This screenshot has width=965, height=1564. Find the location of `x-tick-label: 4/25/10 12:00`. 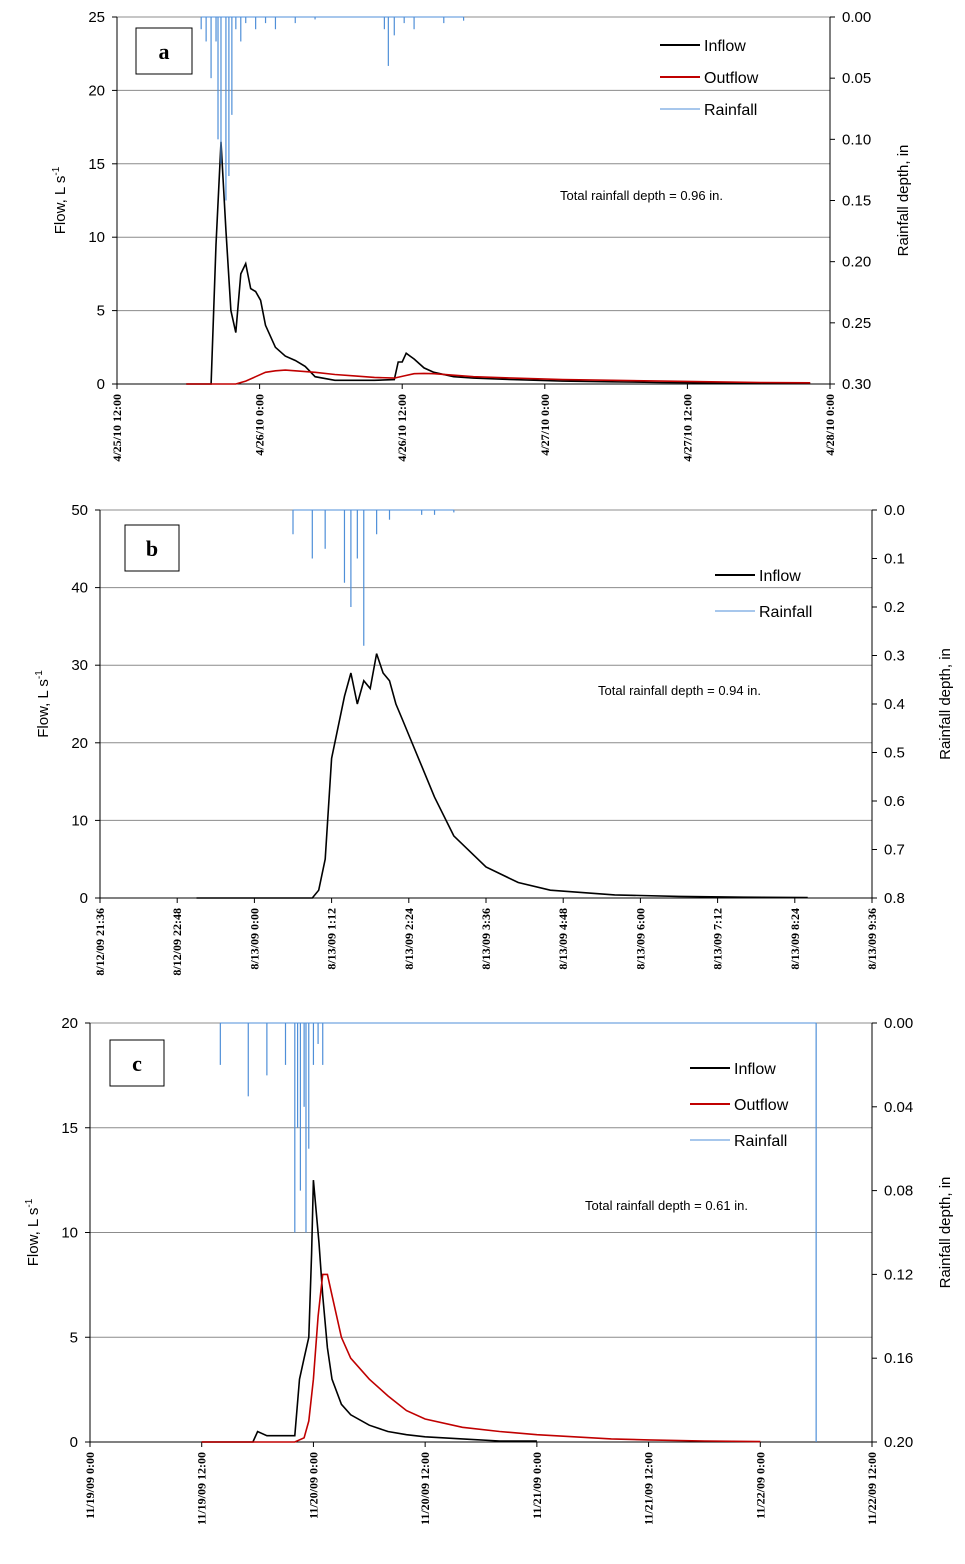

x-tick-label: 4/25/10 12:00 is located at coordinates (117, 428).